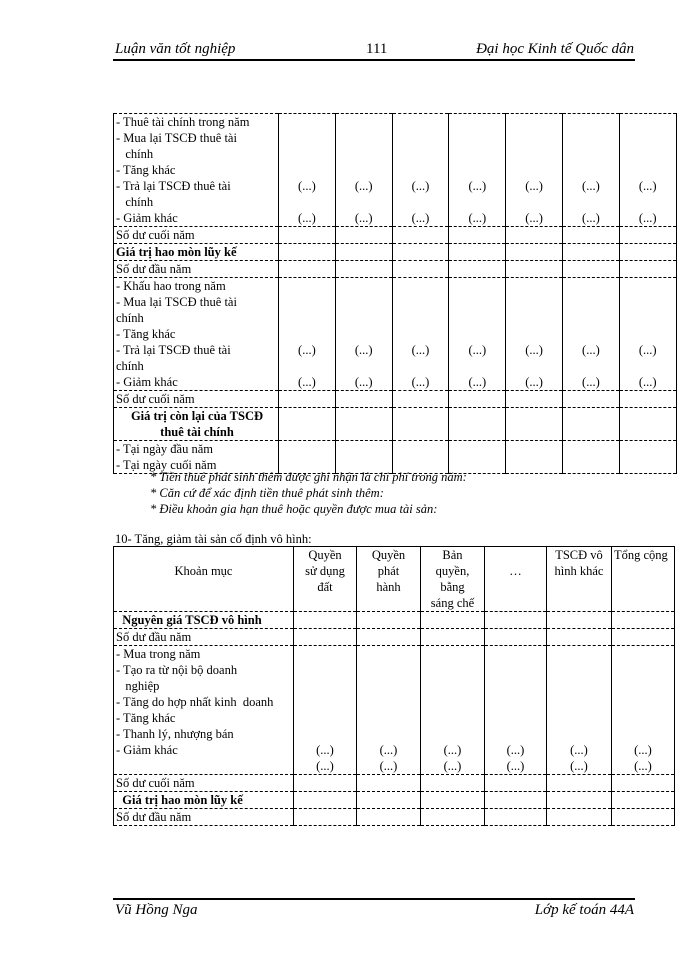 This screenshot has height=960, width=700. Describe the element at coordinates (197, 416) in the screenshot. I see `row-label-line: Giá trị còn lại của TSCĐ` at that location.